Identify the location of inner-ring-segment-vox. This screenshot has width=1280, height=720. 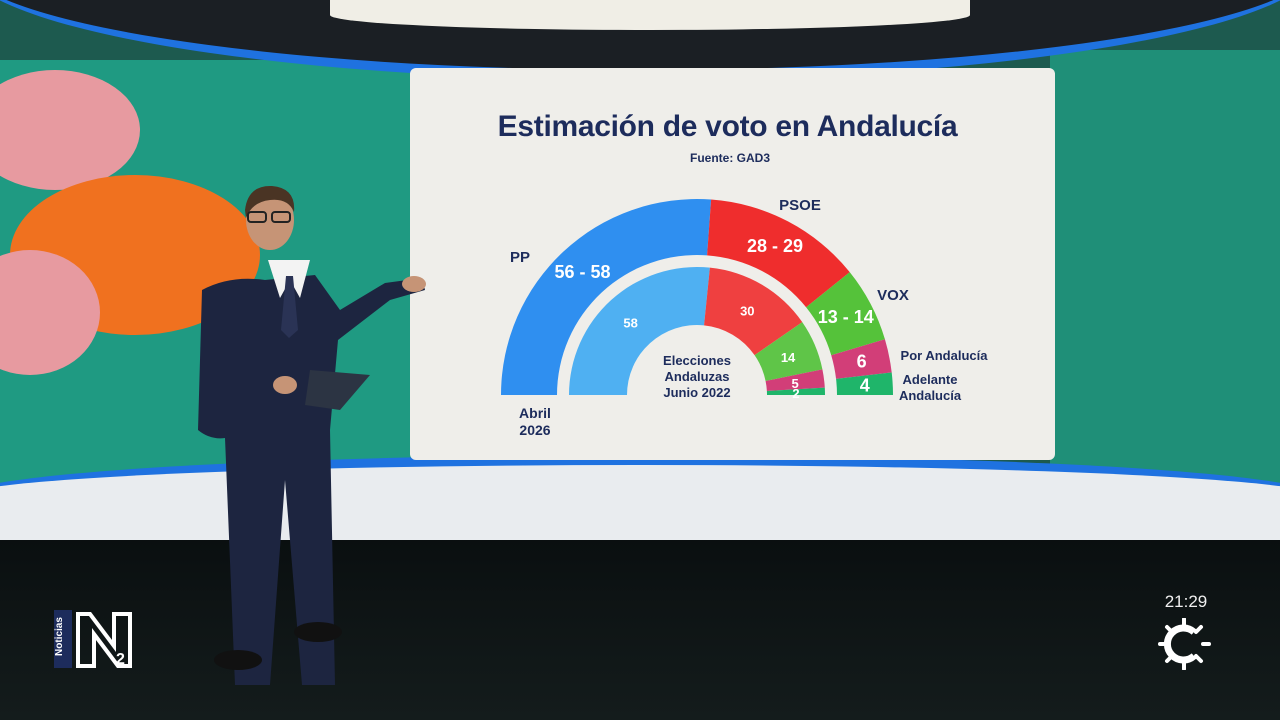
(788, 351).